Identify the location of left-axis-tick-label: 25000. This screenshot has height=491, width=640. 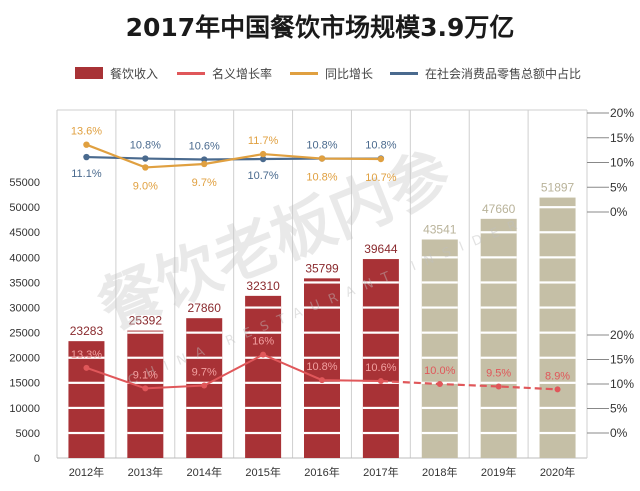
(24, 334).